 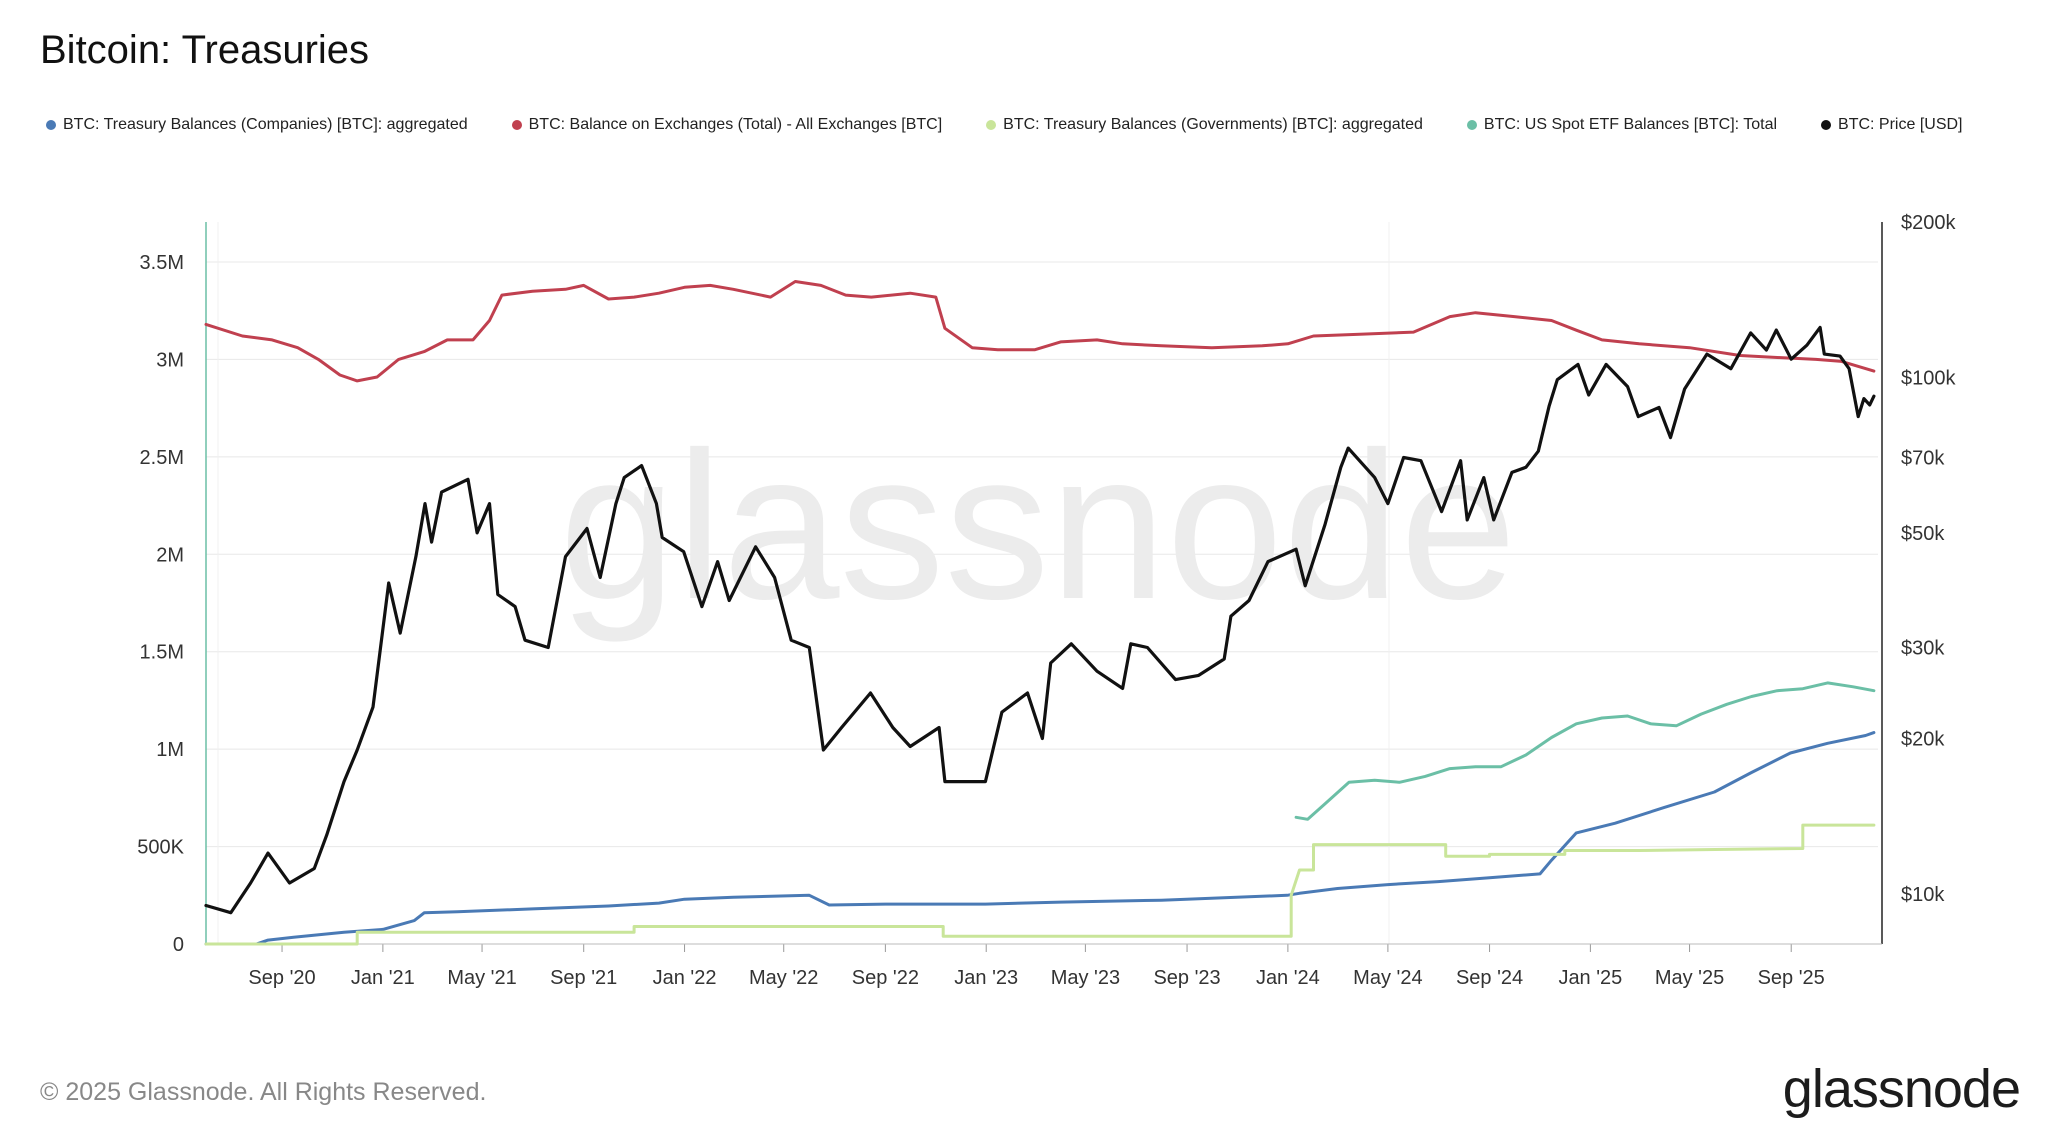 I want to click on y-left-tick-label: 1M, so click(x=170, y=750).